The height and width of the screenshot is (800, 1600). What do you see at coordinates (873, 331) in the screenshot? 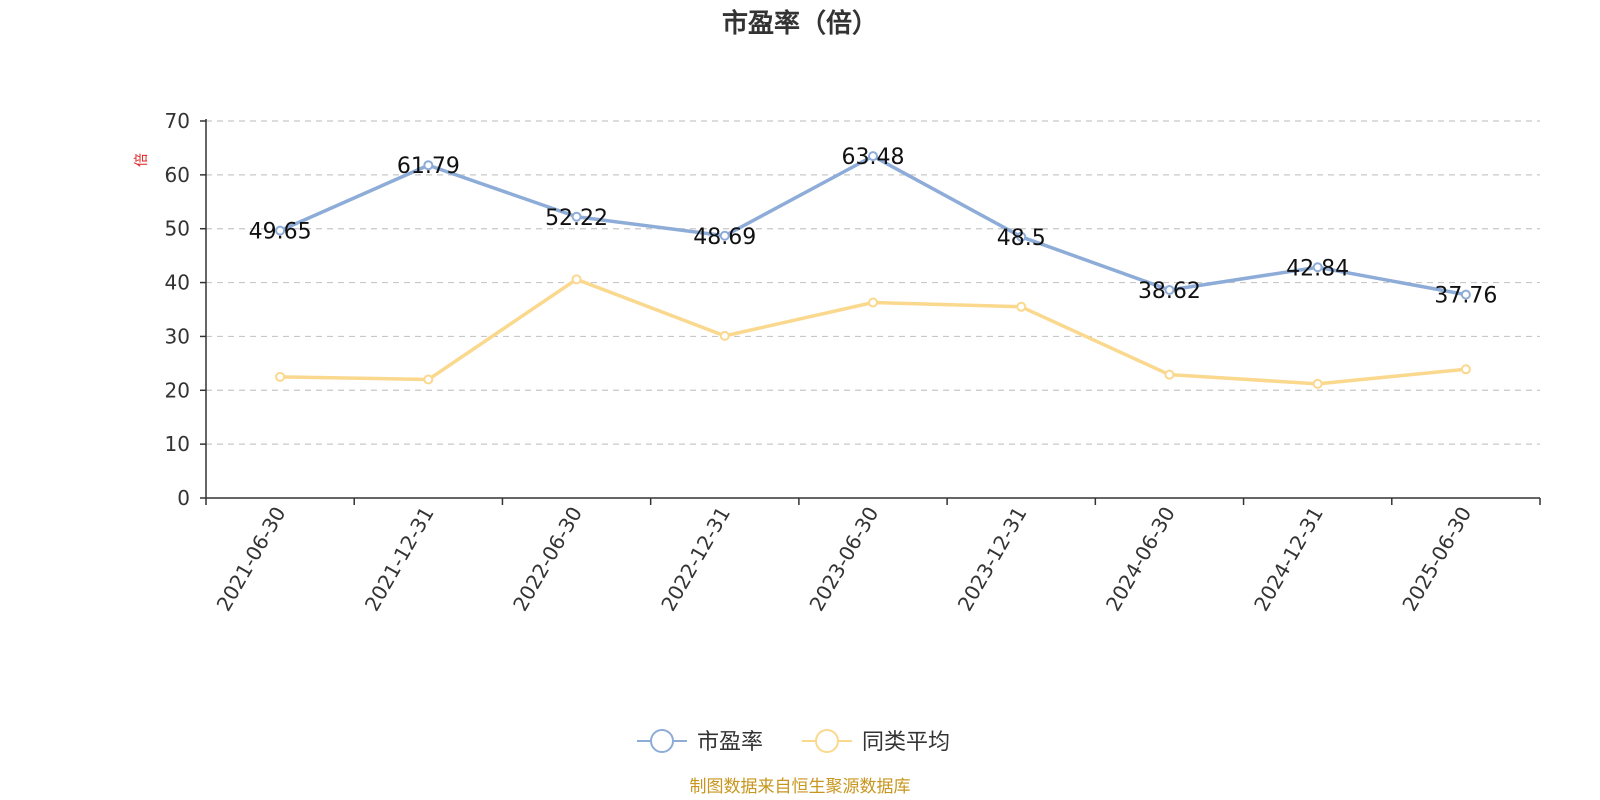
I see `series-line` at bounding box center [873, 331].